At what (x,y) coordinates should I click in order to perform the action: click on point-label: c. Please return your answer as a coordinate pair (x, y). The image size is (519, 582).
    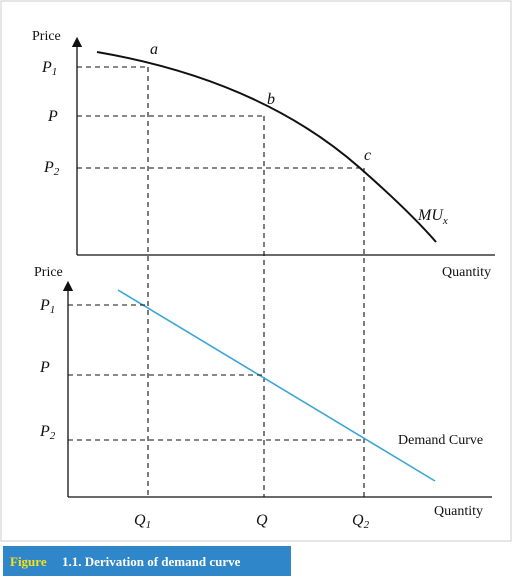
    Looking at the image, I should click on (367, 155).